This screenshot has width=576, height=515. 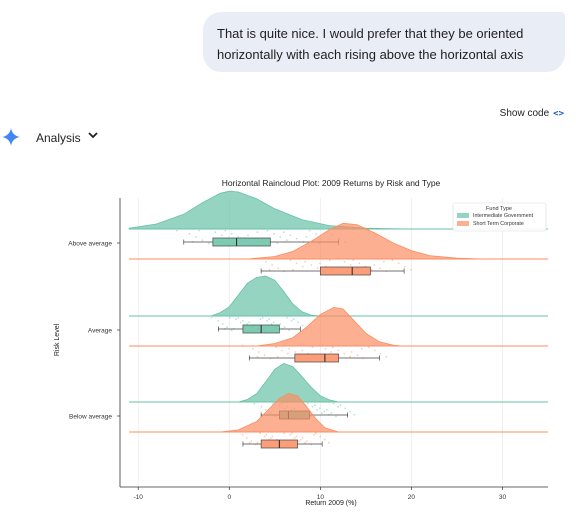 I want to click on legend-title: Fund Type, so click(x=499, y=209).